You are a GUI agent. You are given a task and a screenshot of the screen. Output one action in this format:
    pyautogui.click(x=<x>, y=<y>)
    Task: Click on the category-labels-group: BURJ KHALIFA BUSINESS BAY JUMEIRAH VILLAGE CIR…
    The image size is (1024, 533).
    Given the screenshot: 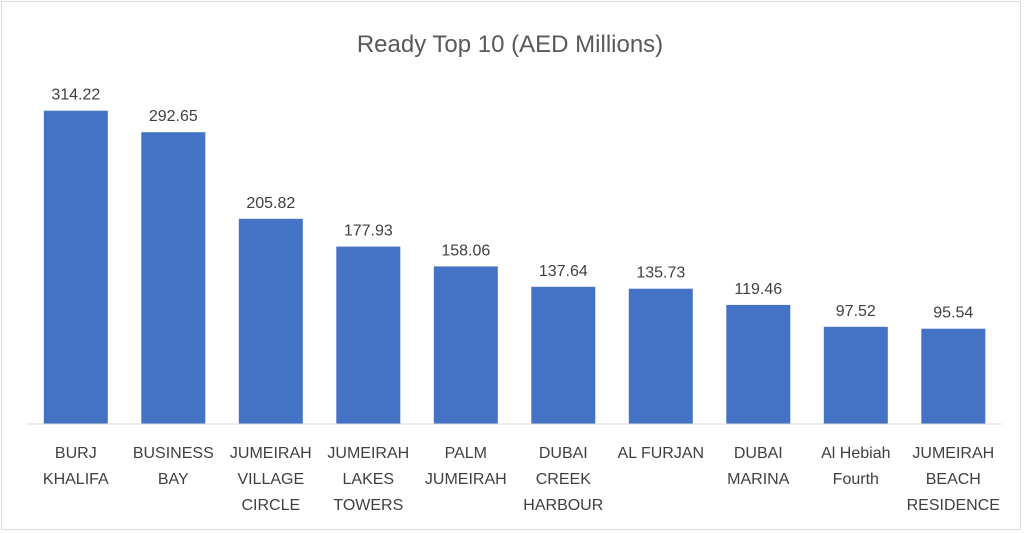 What is the action you would take?
    pyautogui.click(x=521, y=479)
    